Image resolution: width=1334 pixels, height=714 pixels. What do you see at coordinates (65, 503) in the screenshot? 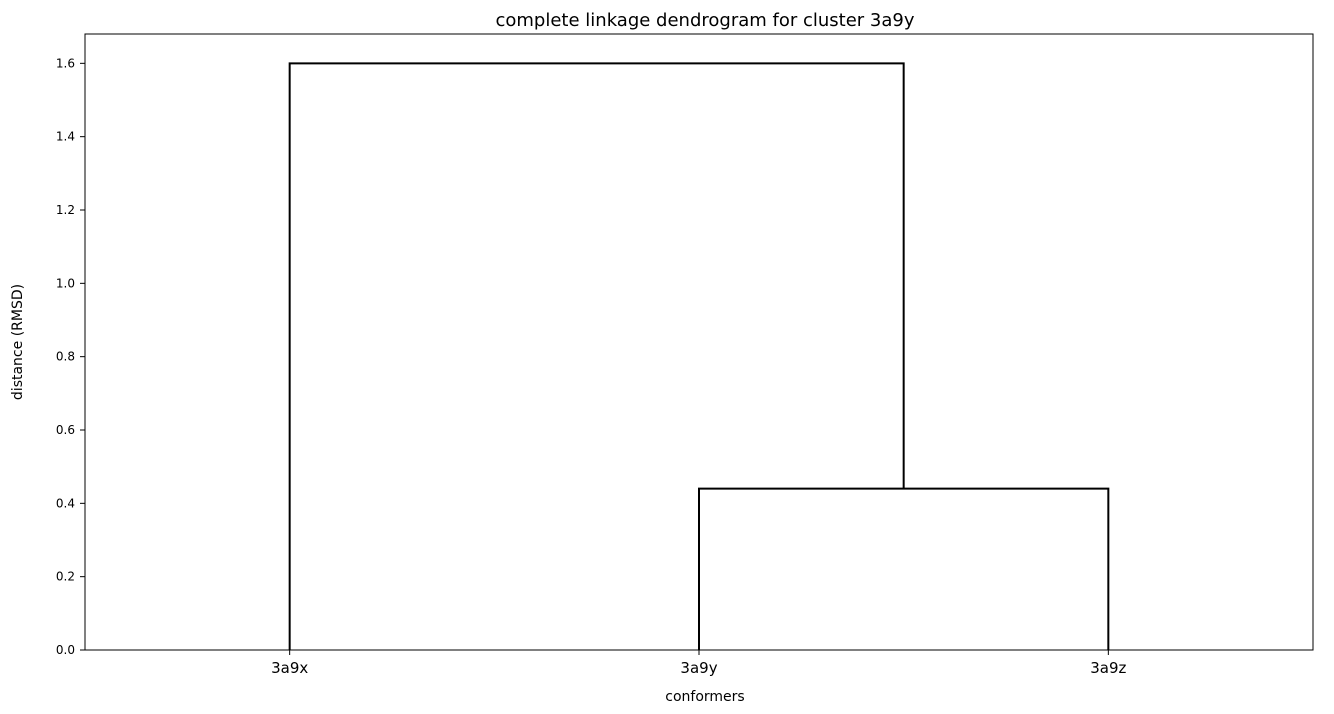
I see `y-tick-label: 0.4` at bounding box center [65, 503].